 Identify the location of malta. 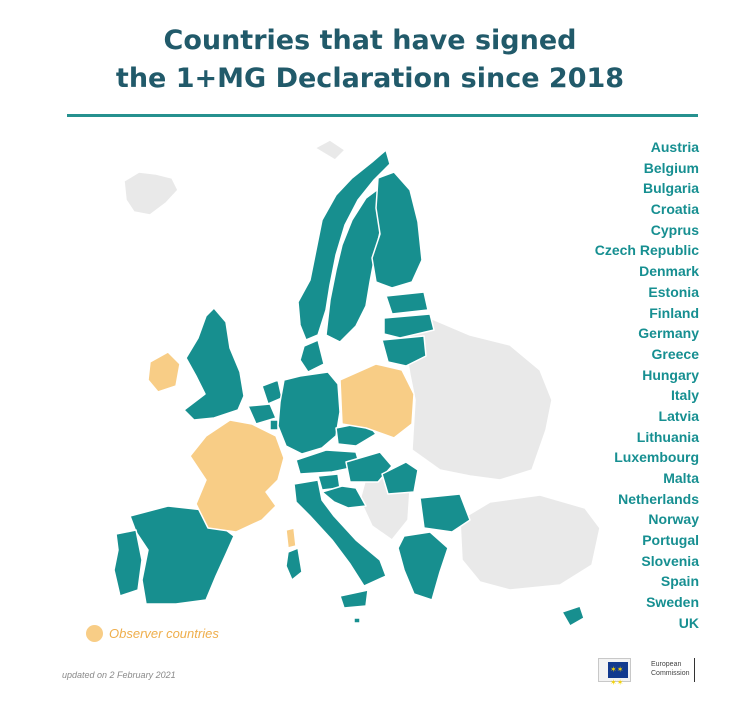
(357, 620).